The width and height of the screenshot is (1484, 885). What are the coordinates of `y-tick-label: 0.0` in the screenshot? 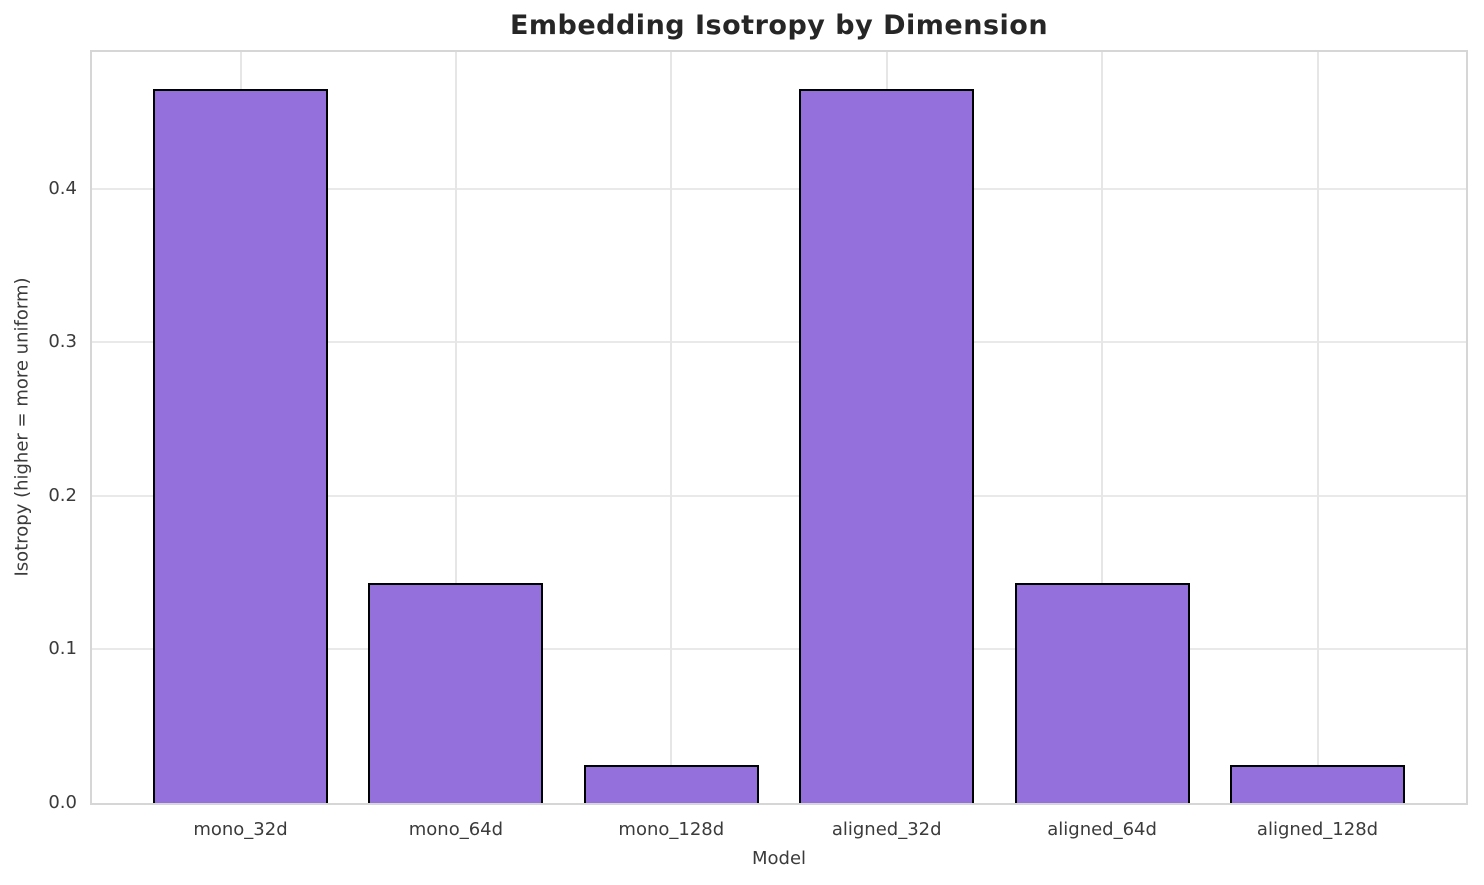 It's located at (62, 802).